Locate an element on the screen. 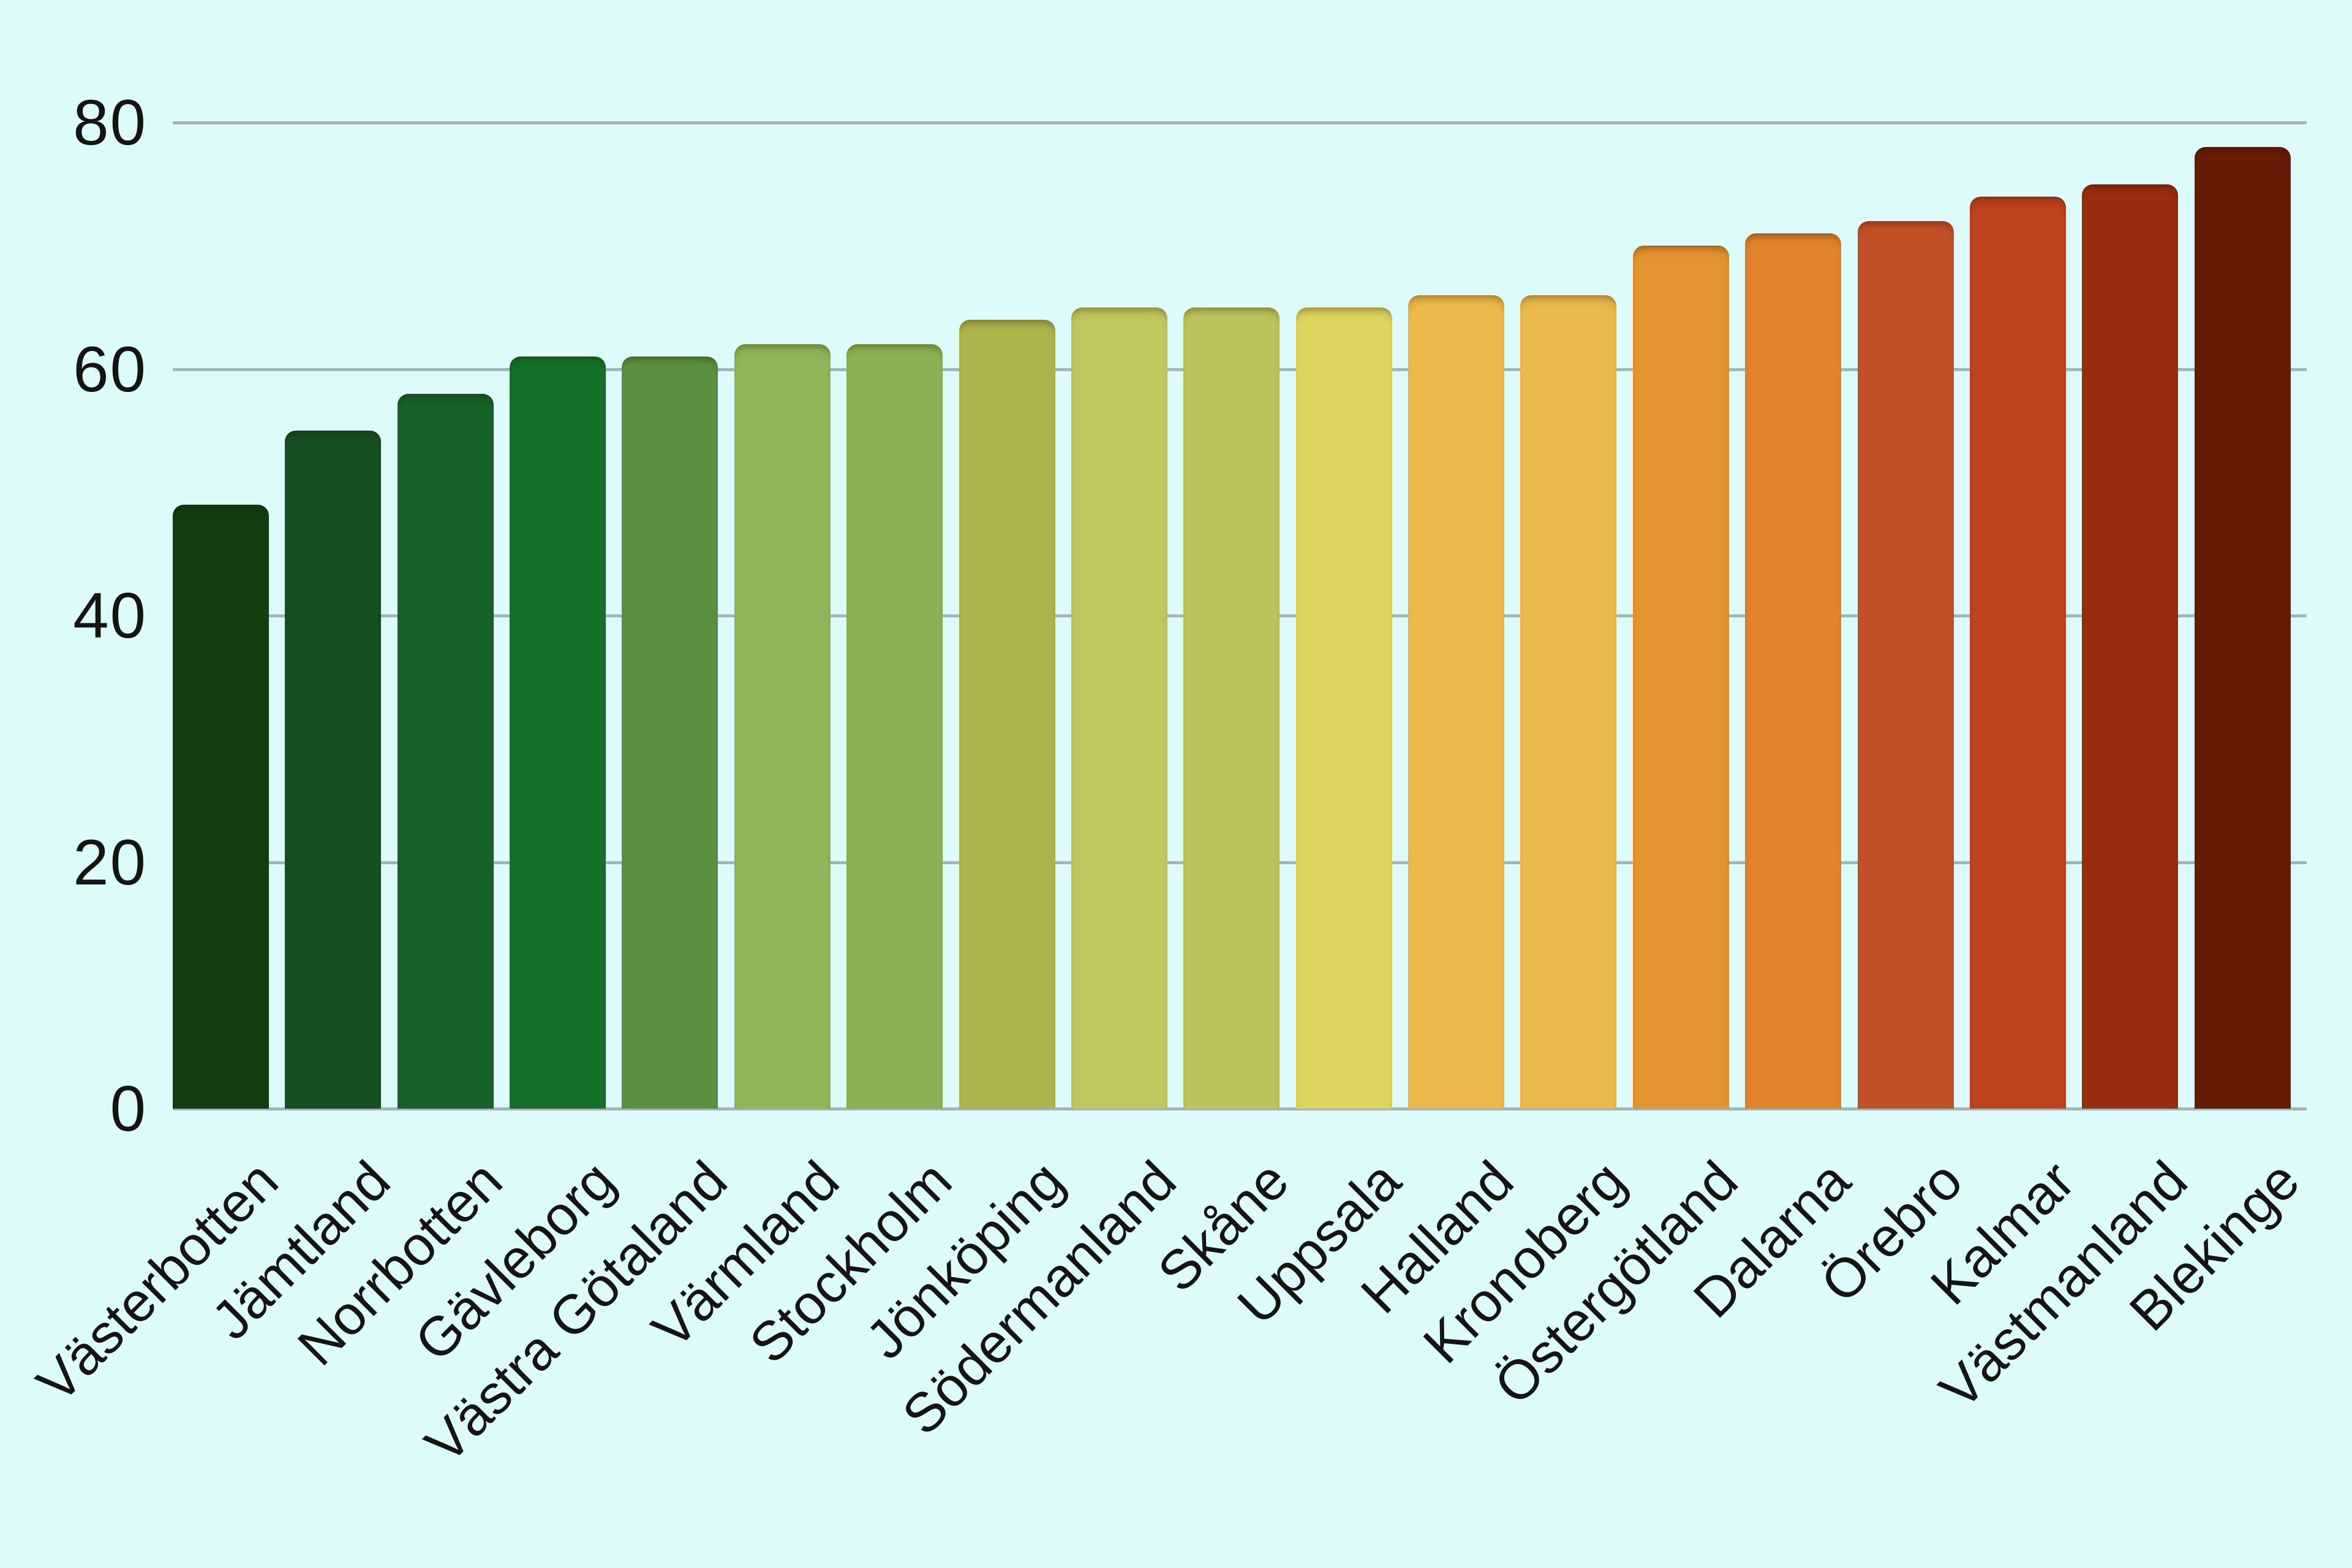 The width and height of the screenshot is (2352, 1568). bar-j-nk-ping is located at coordinates (1007, 715).